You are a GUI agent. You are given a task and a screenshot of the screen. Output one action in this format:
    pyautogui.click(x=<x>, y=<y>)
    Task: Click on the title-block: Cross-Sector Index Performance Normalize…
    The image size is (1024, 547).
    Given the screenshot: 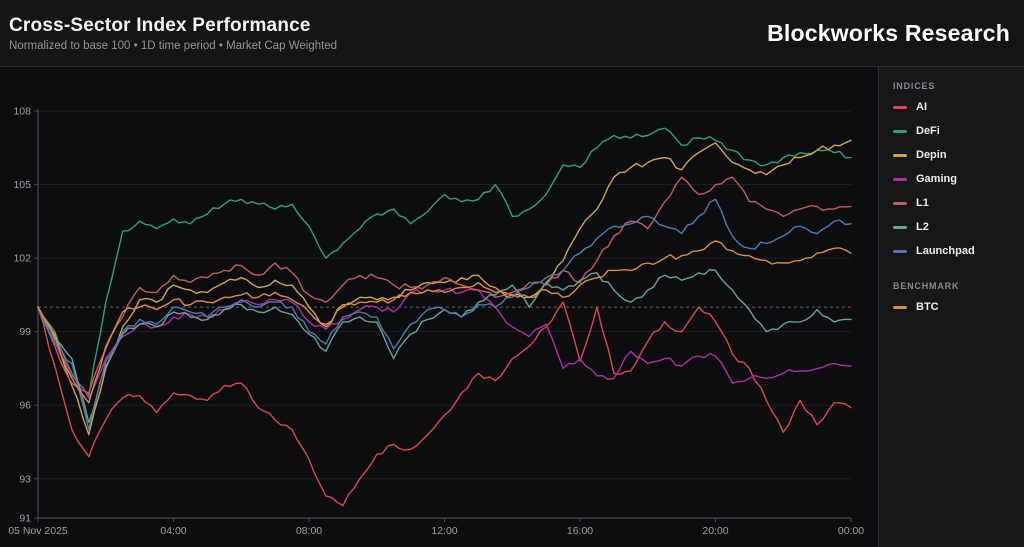 What is the action you would take?
    pyautogui.click(x=173, y=33)
    